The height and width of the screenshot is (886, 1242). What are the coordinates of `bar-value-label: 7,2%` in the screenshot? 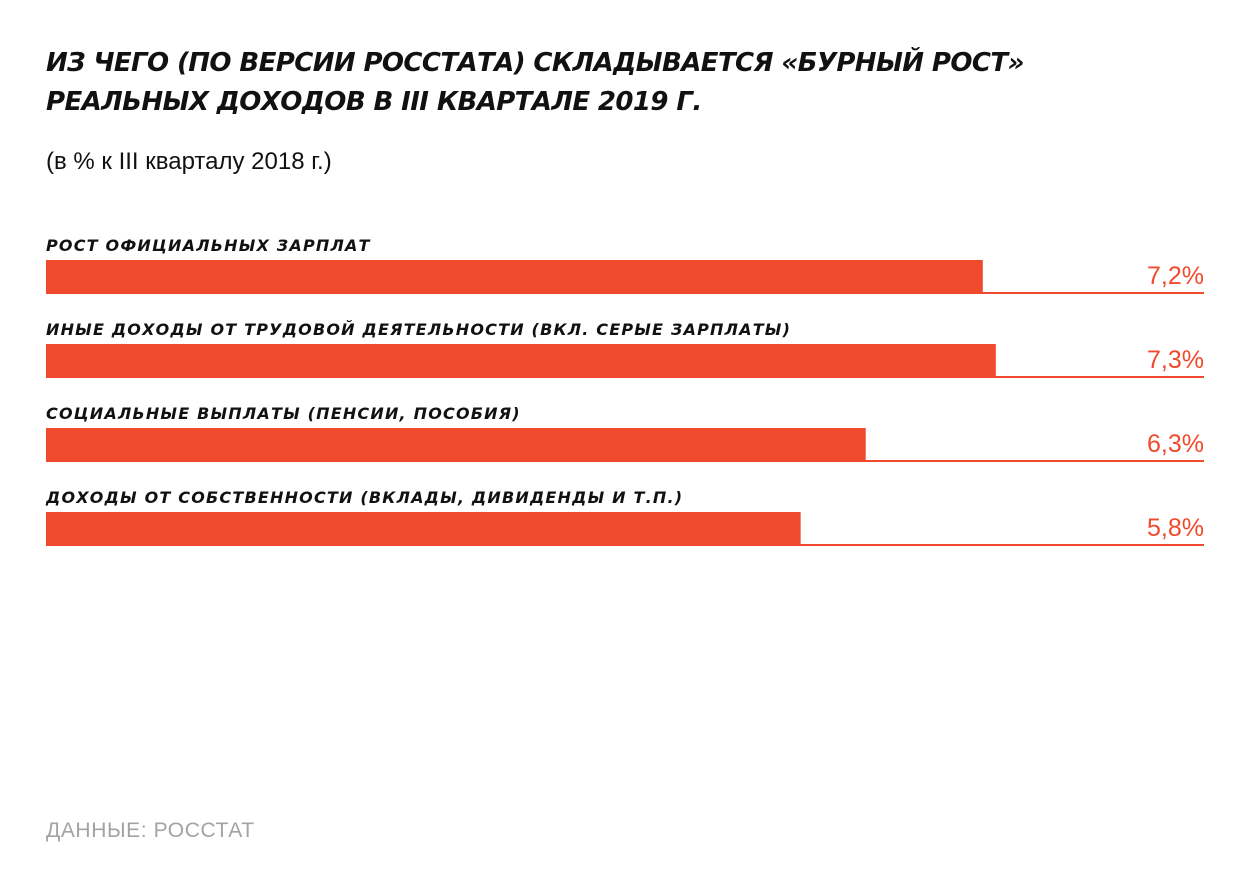 It's located at (1175, 276).